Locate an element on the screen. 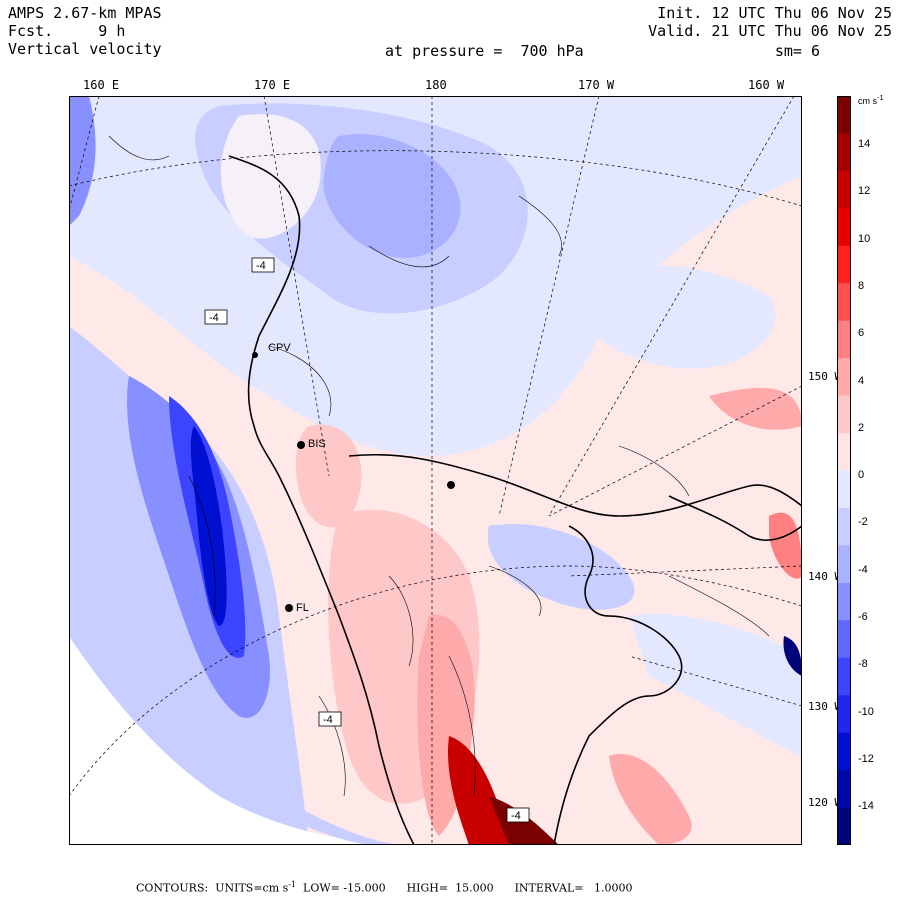 This screenshot has height=900, width=900. colorbar-label: -10 is located at coordinates (866, 711).